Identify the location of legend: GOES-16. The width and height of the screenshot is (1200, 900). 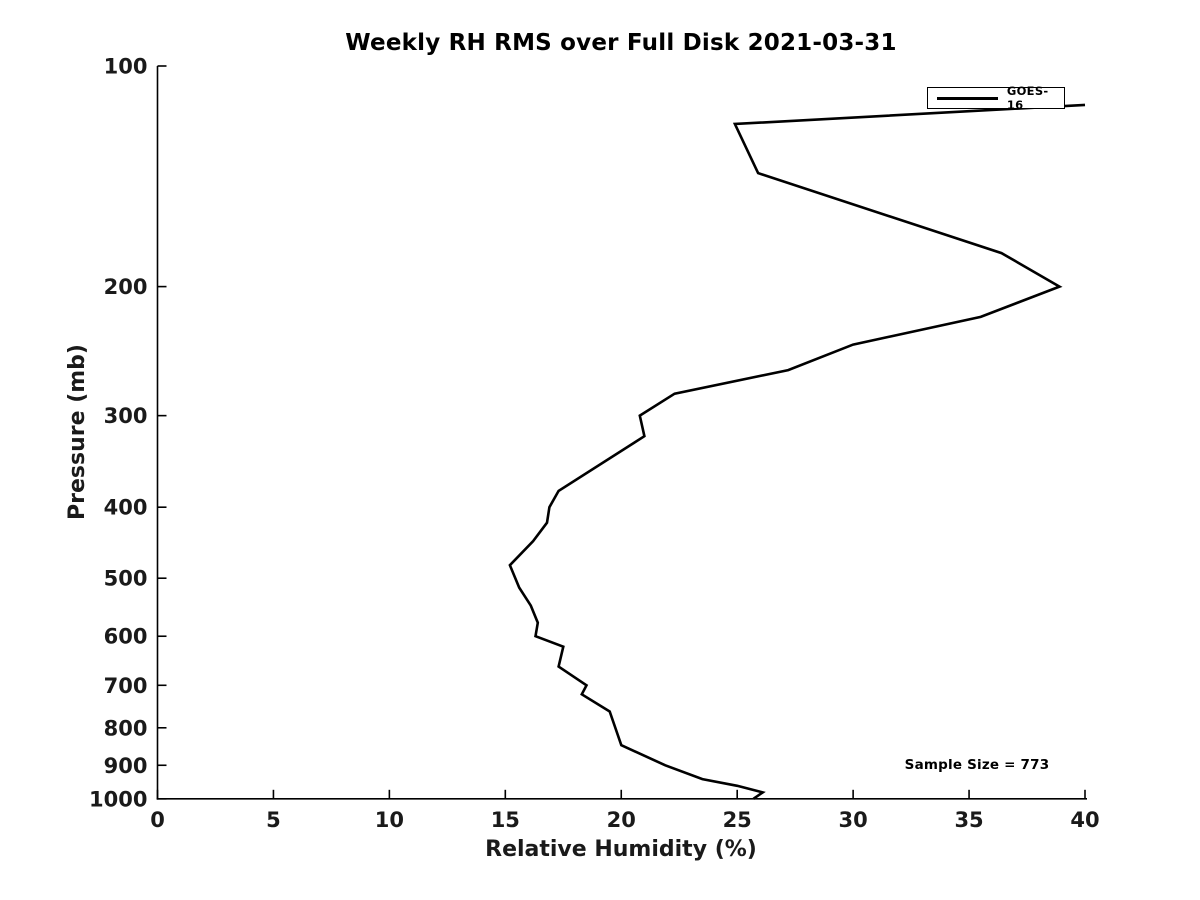
(996, 98).